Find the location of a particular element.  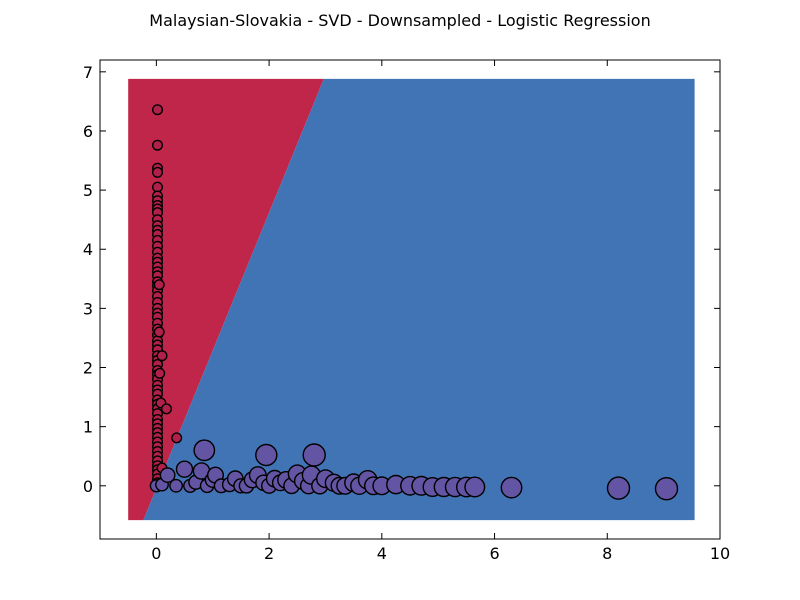

x-tick-label: 6 is located at coordinates (494, 553).